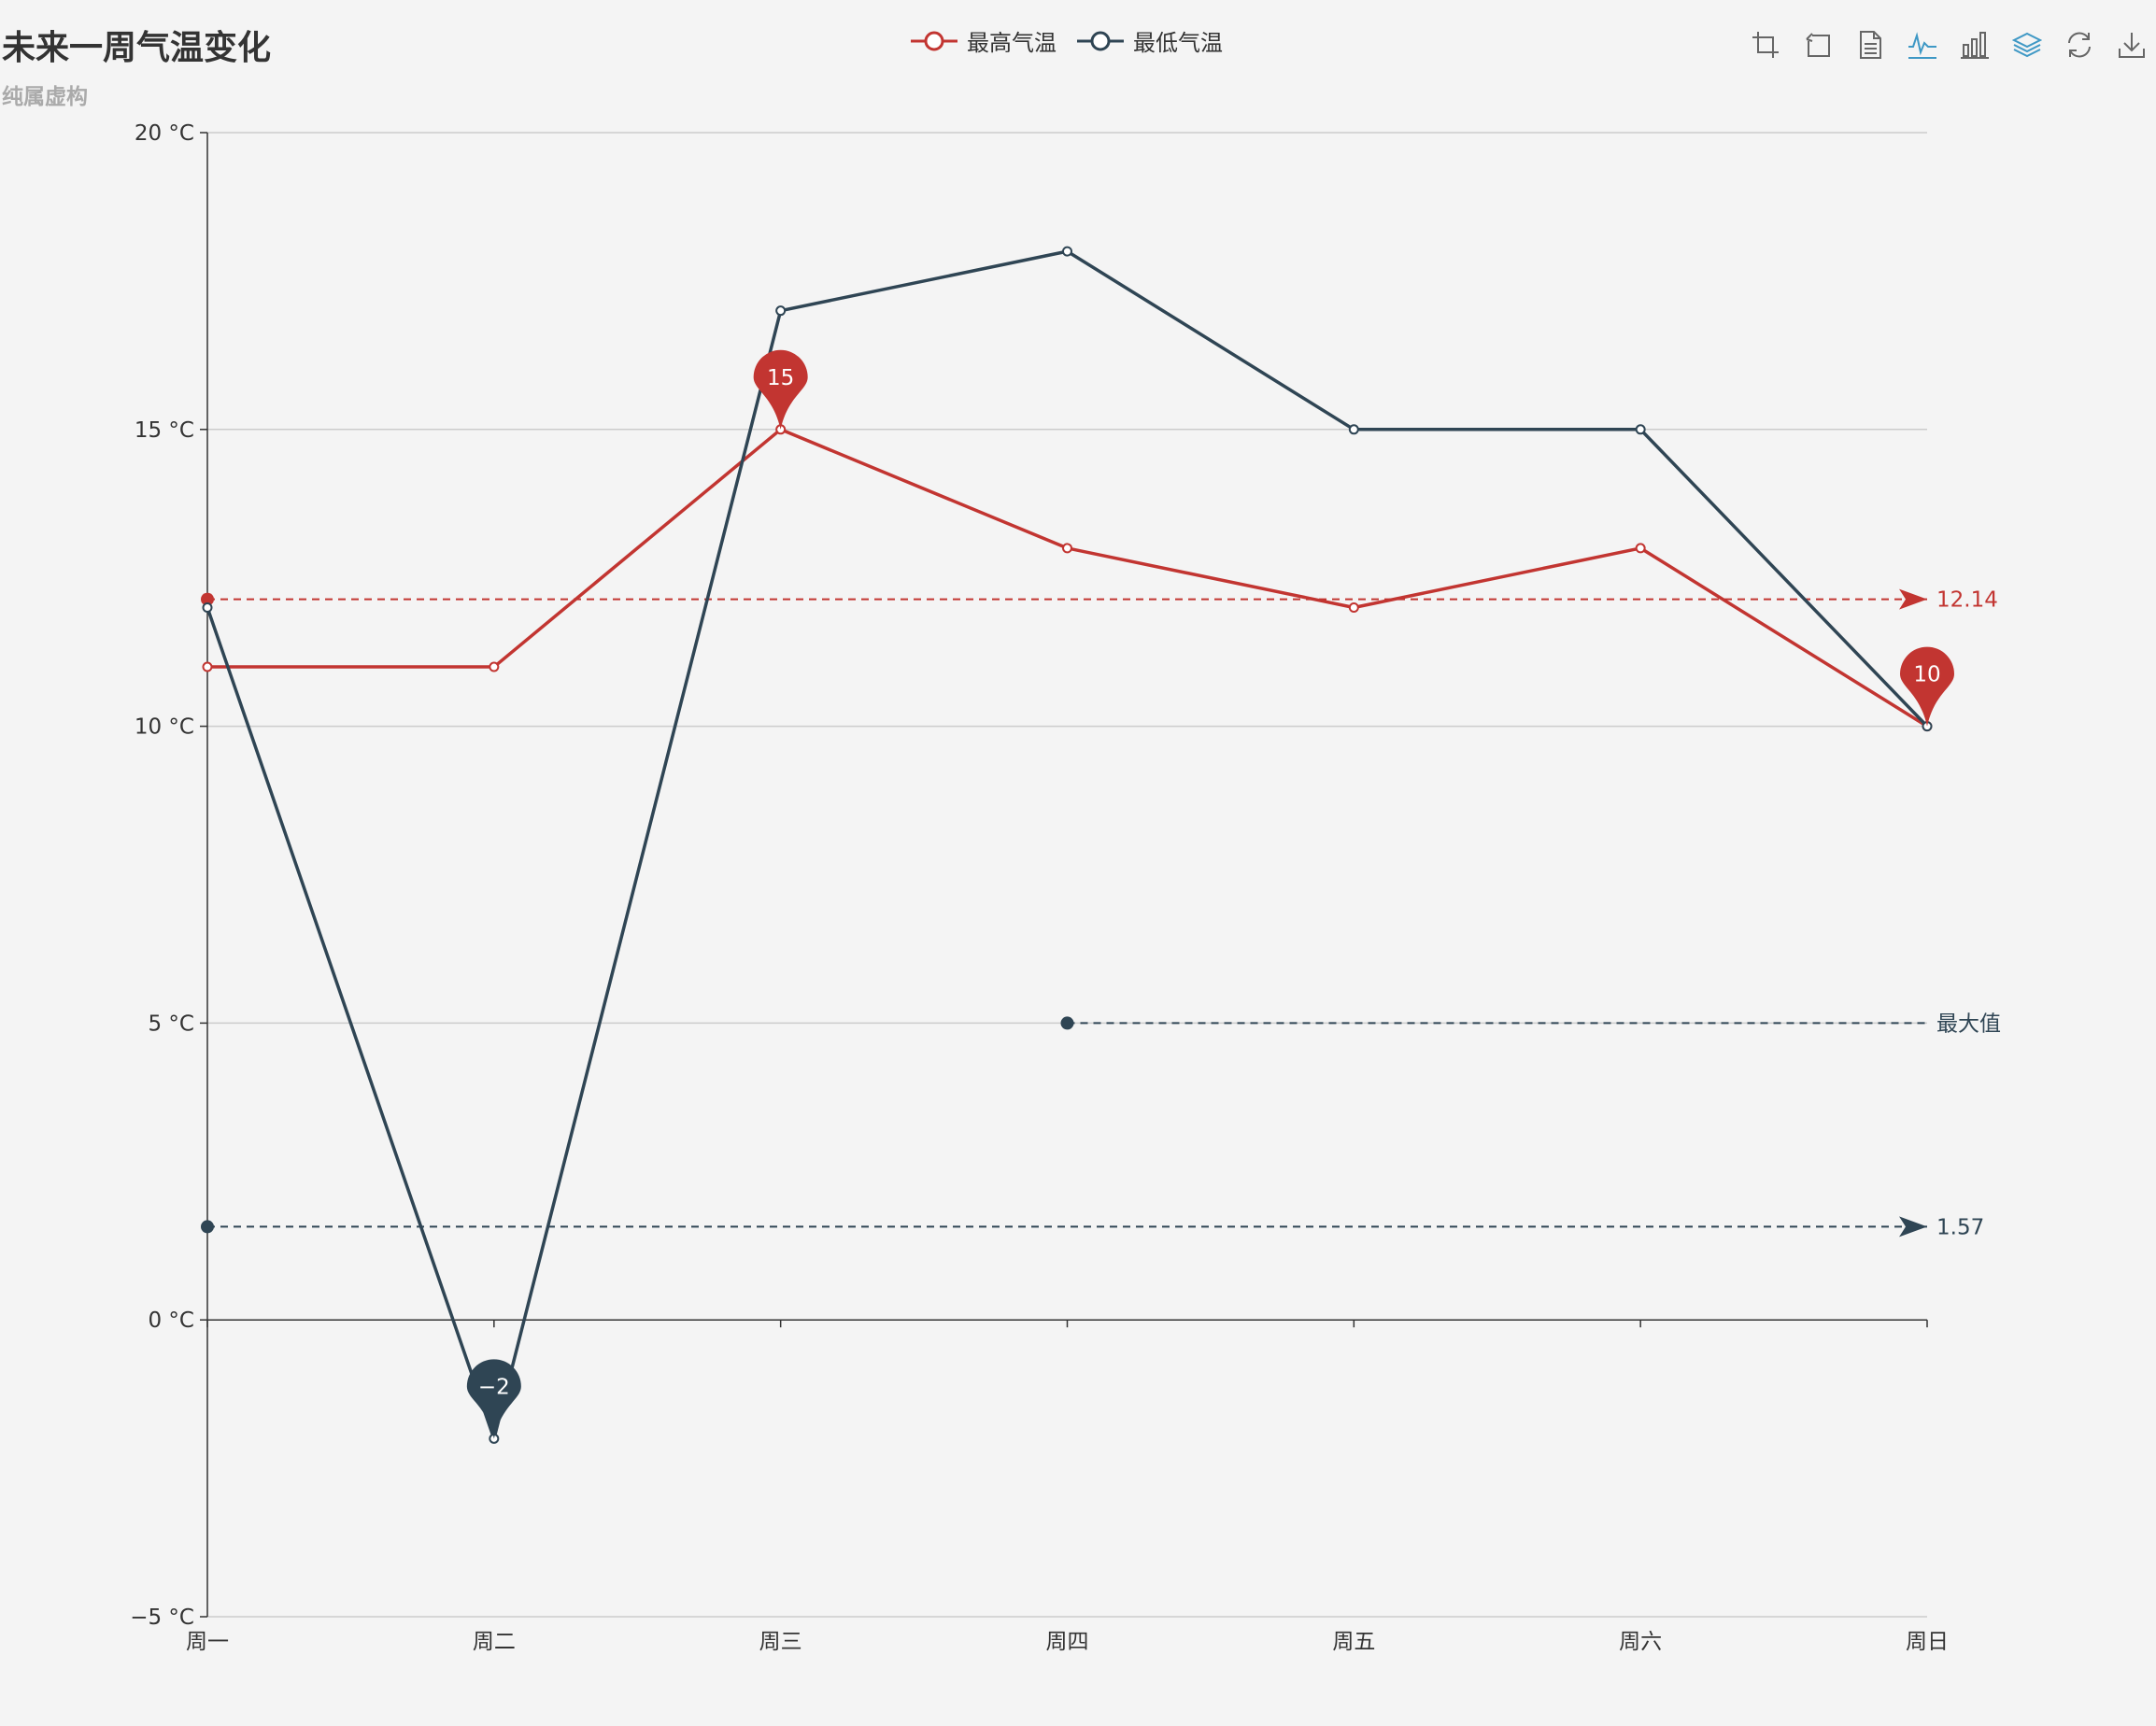 The image size is (2156, 1726). I want to click on mark-point-label: 10, so click(1926, 675).